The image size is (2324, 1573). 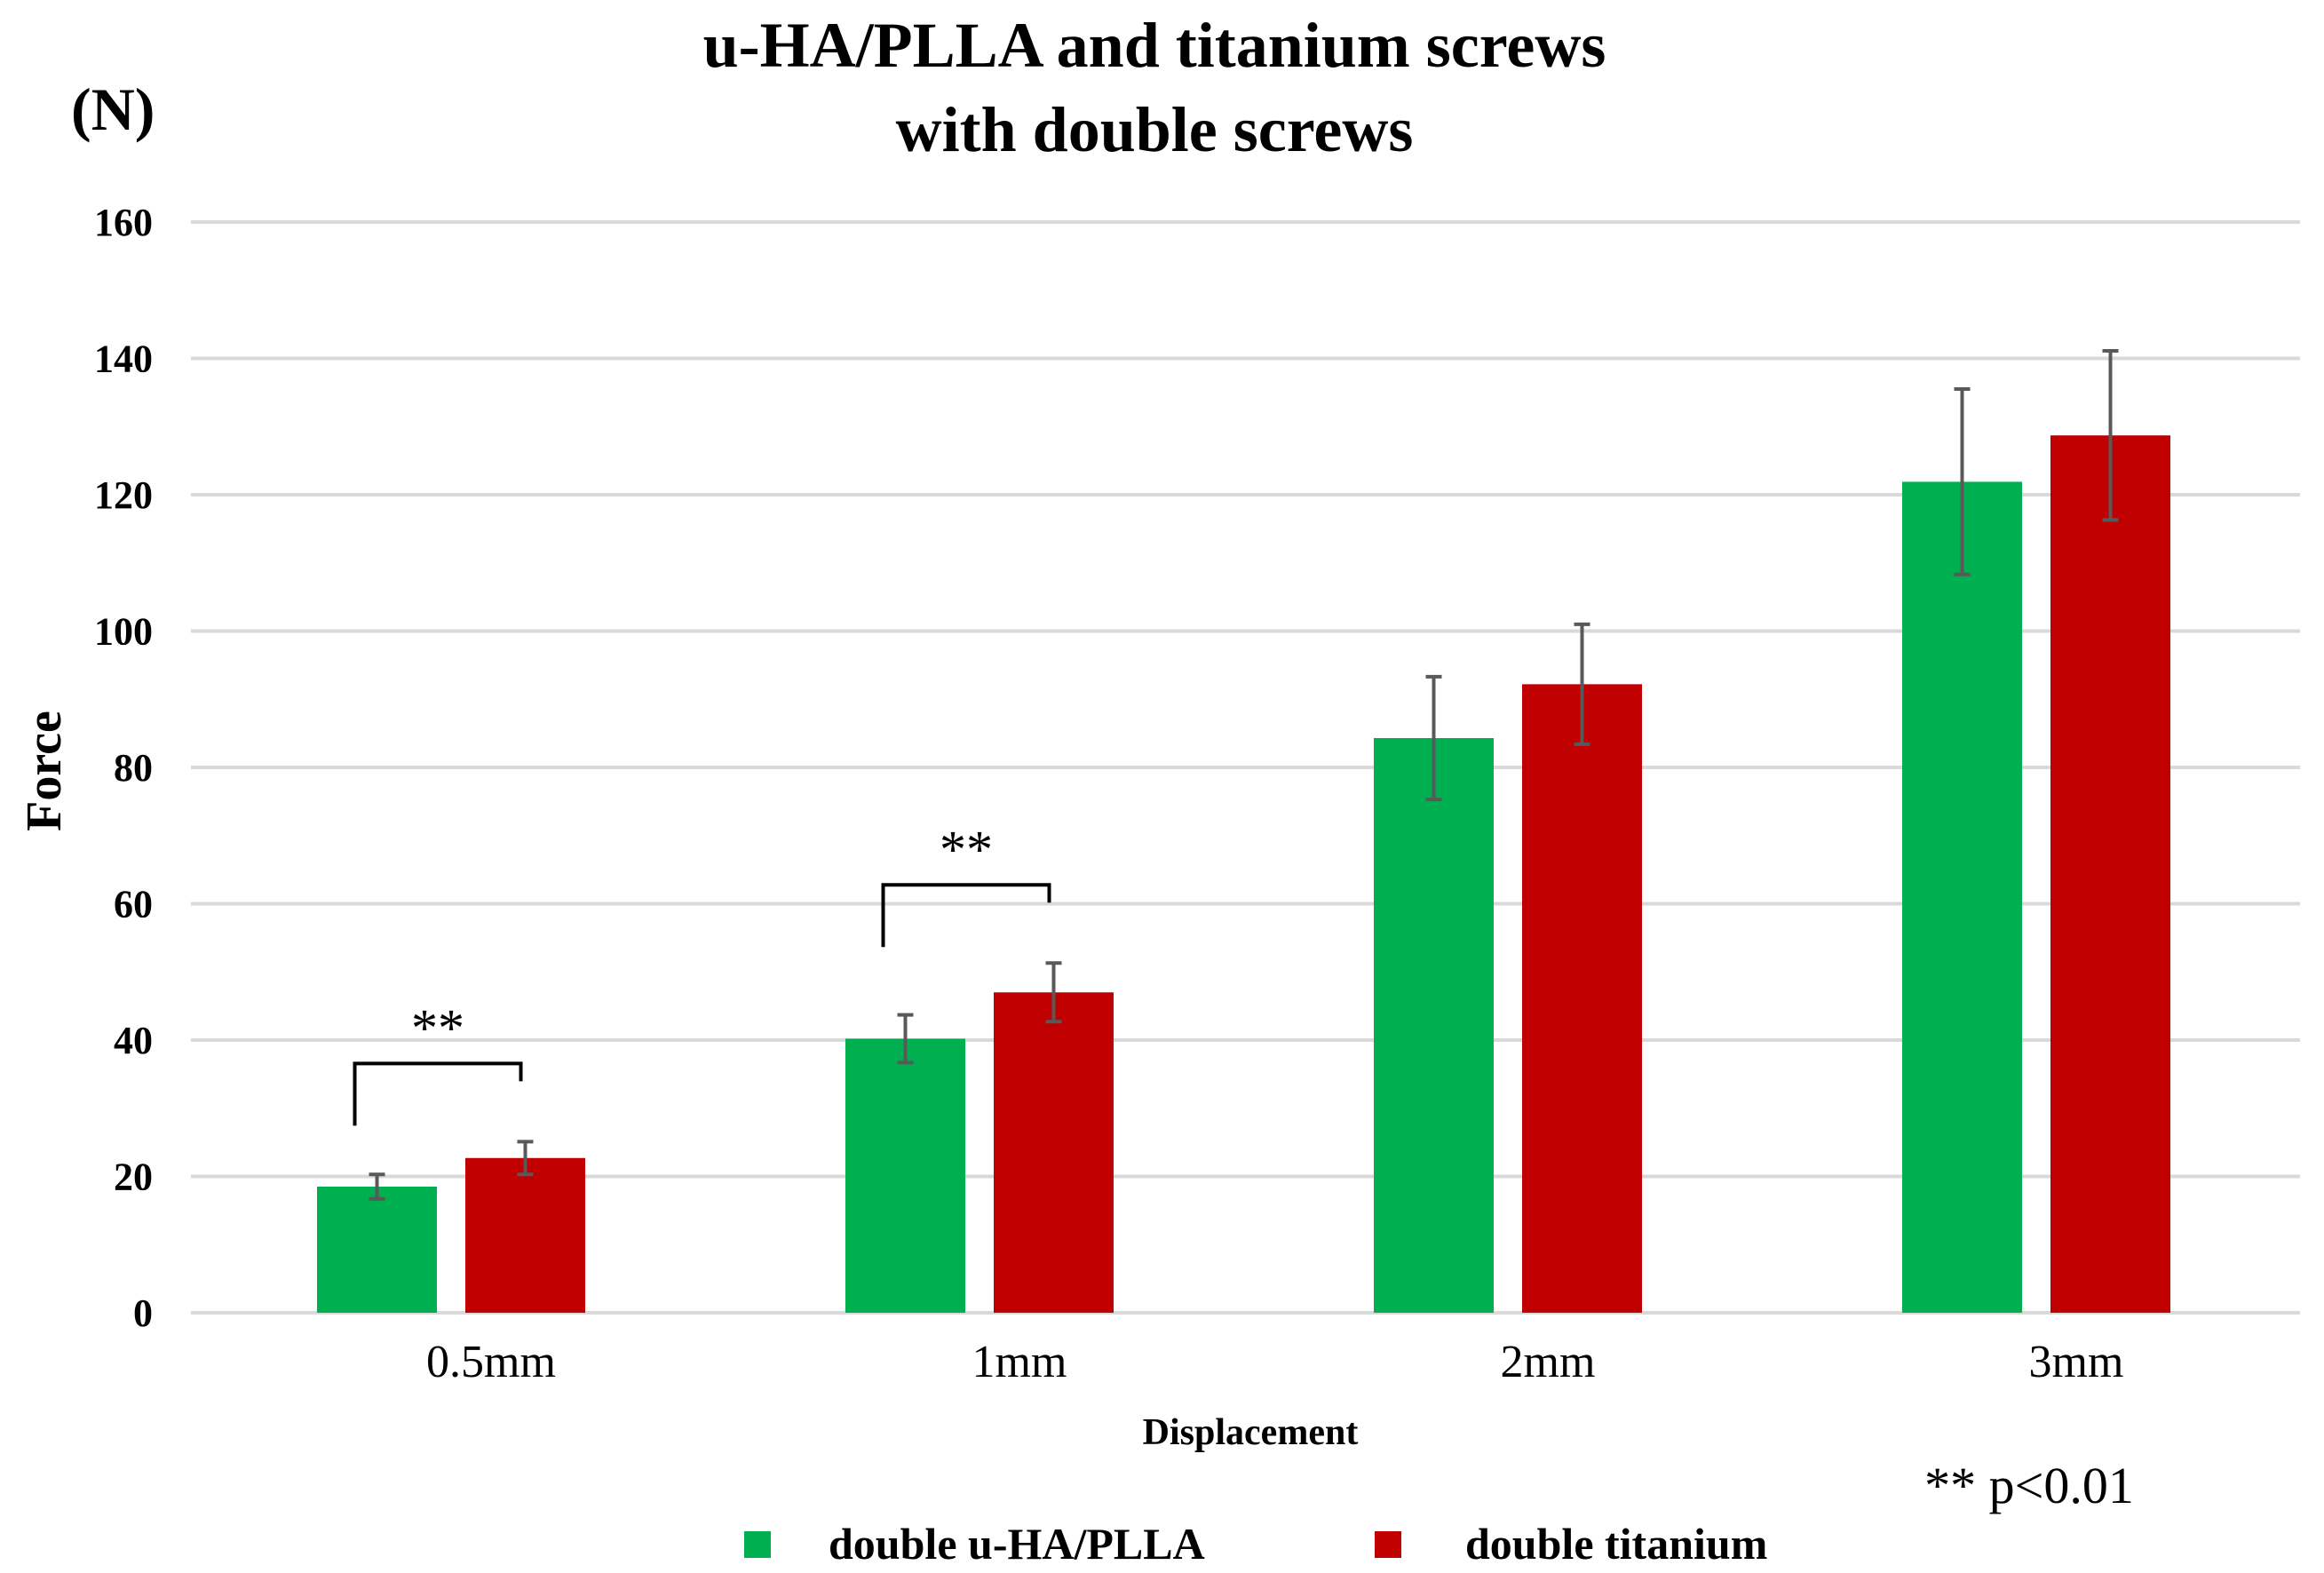 I want to click on error-bar-double-u-ha-plla-1mm, so click(x=906, y=1039).